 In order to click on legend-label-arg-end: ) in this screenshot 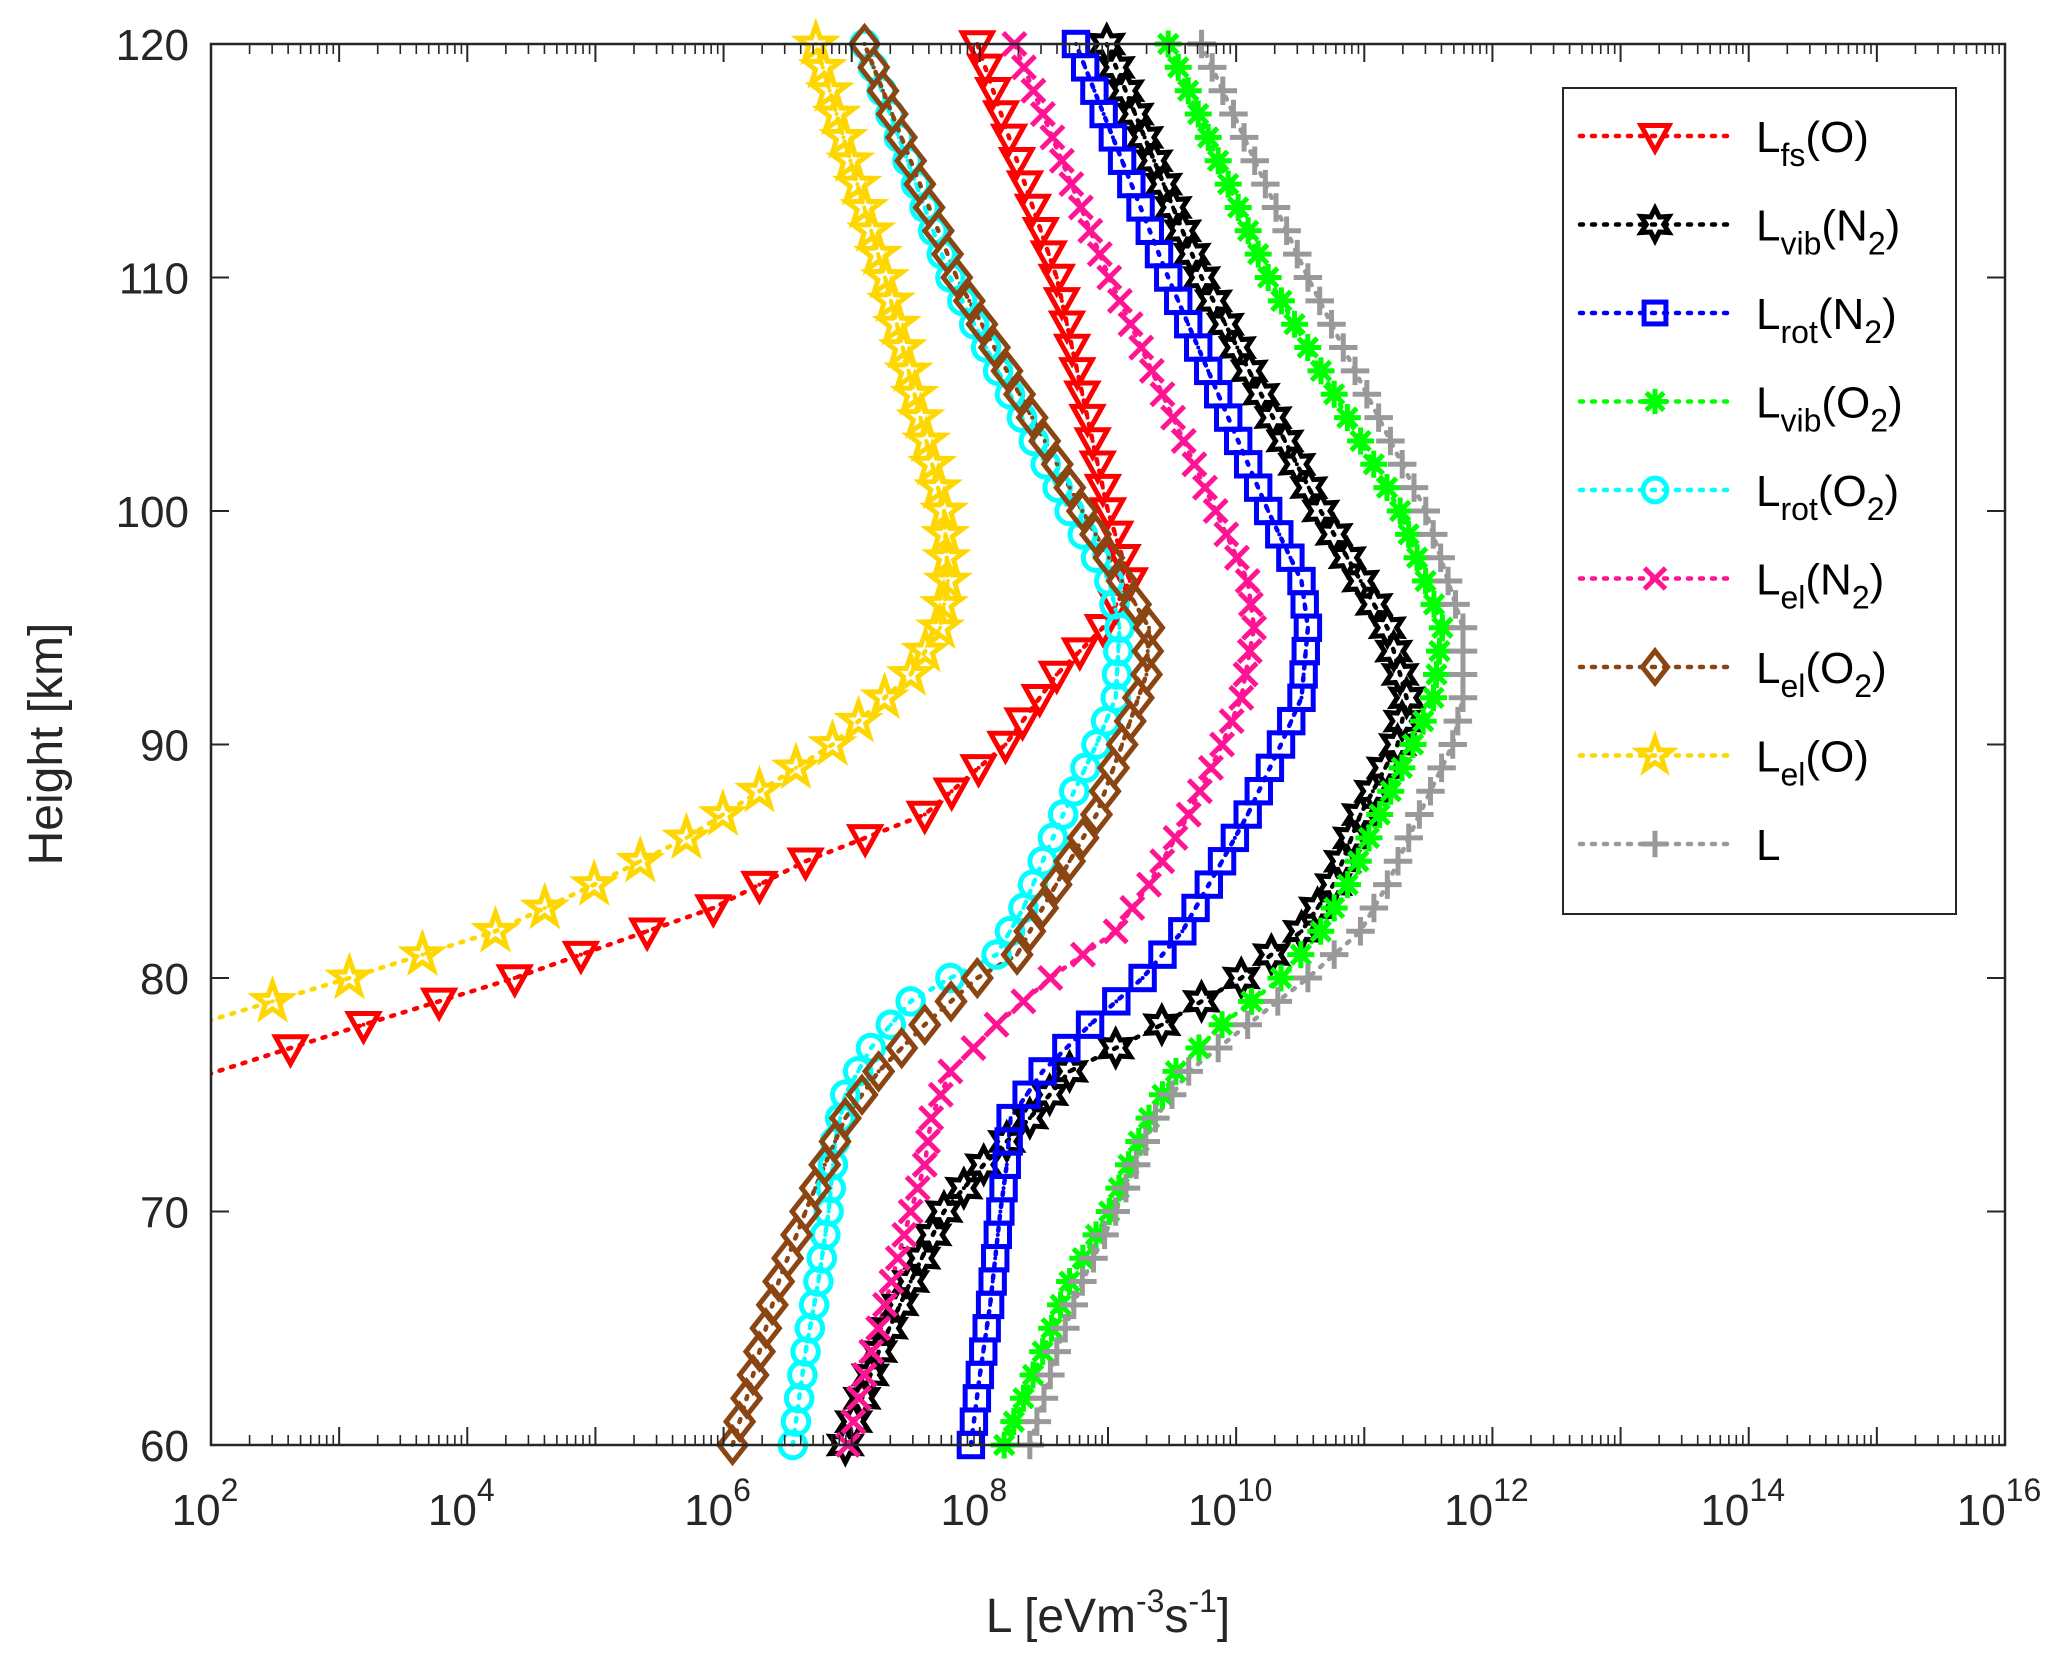, I will do `click(1879, 668)`.